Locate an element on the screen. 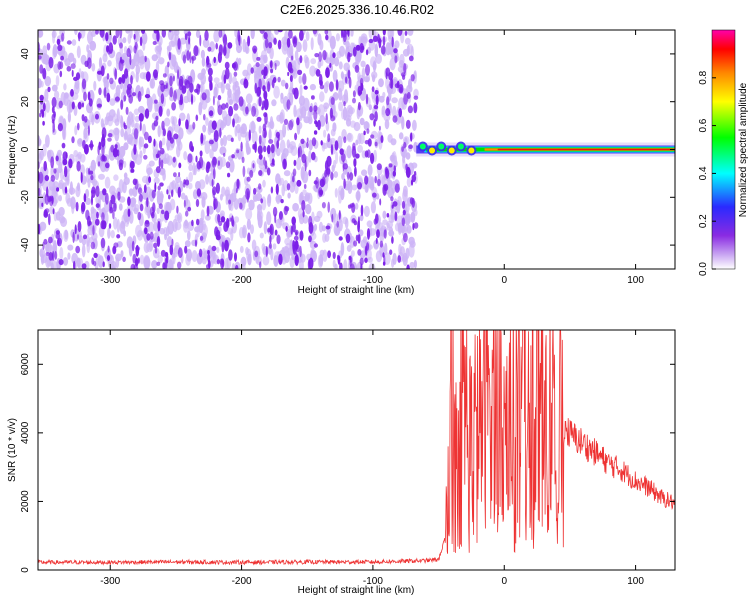  spectrogram-x-label: Height of straight line (km) is located at coordinates (356, 290).